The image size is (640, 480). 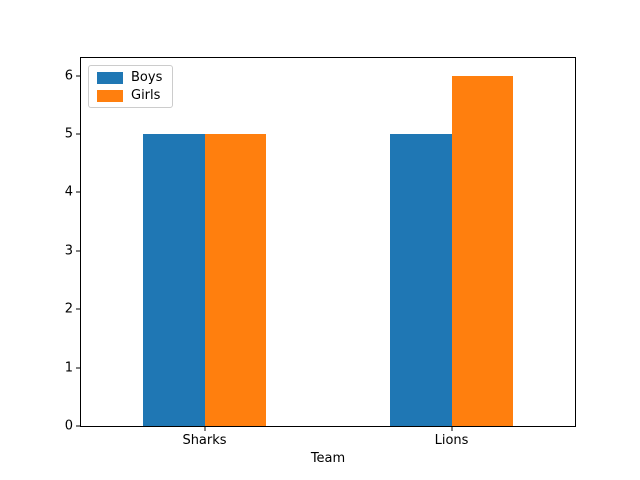 What do you see at coordinates (146, 95) in the screenshot?
I see `legend-label-girls: Girls` at bounding box center [146, 95].